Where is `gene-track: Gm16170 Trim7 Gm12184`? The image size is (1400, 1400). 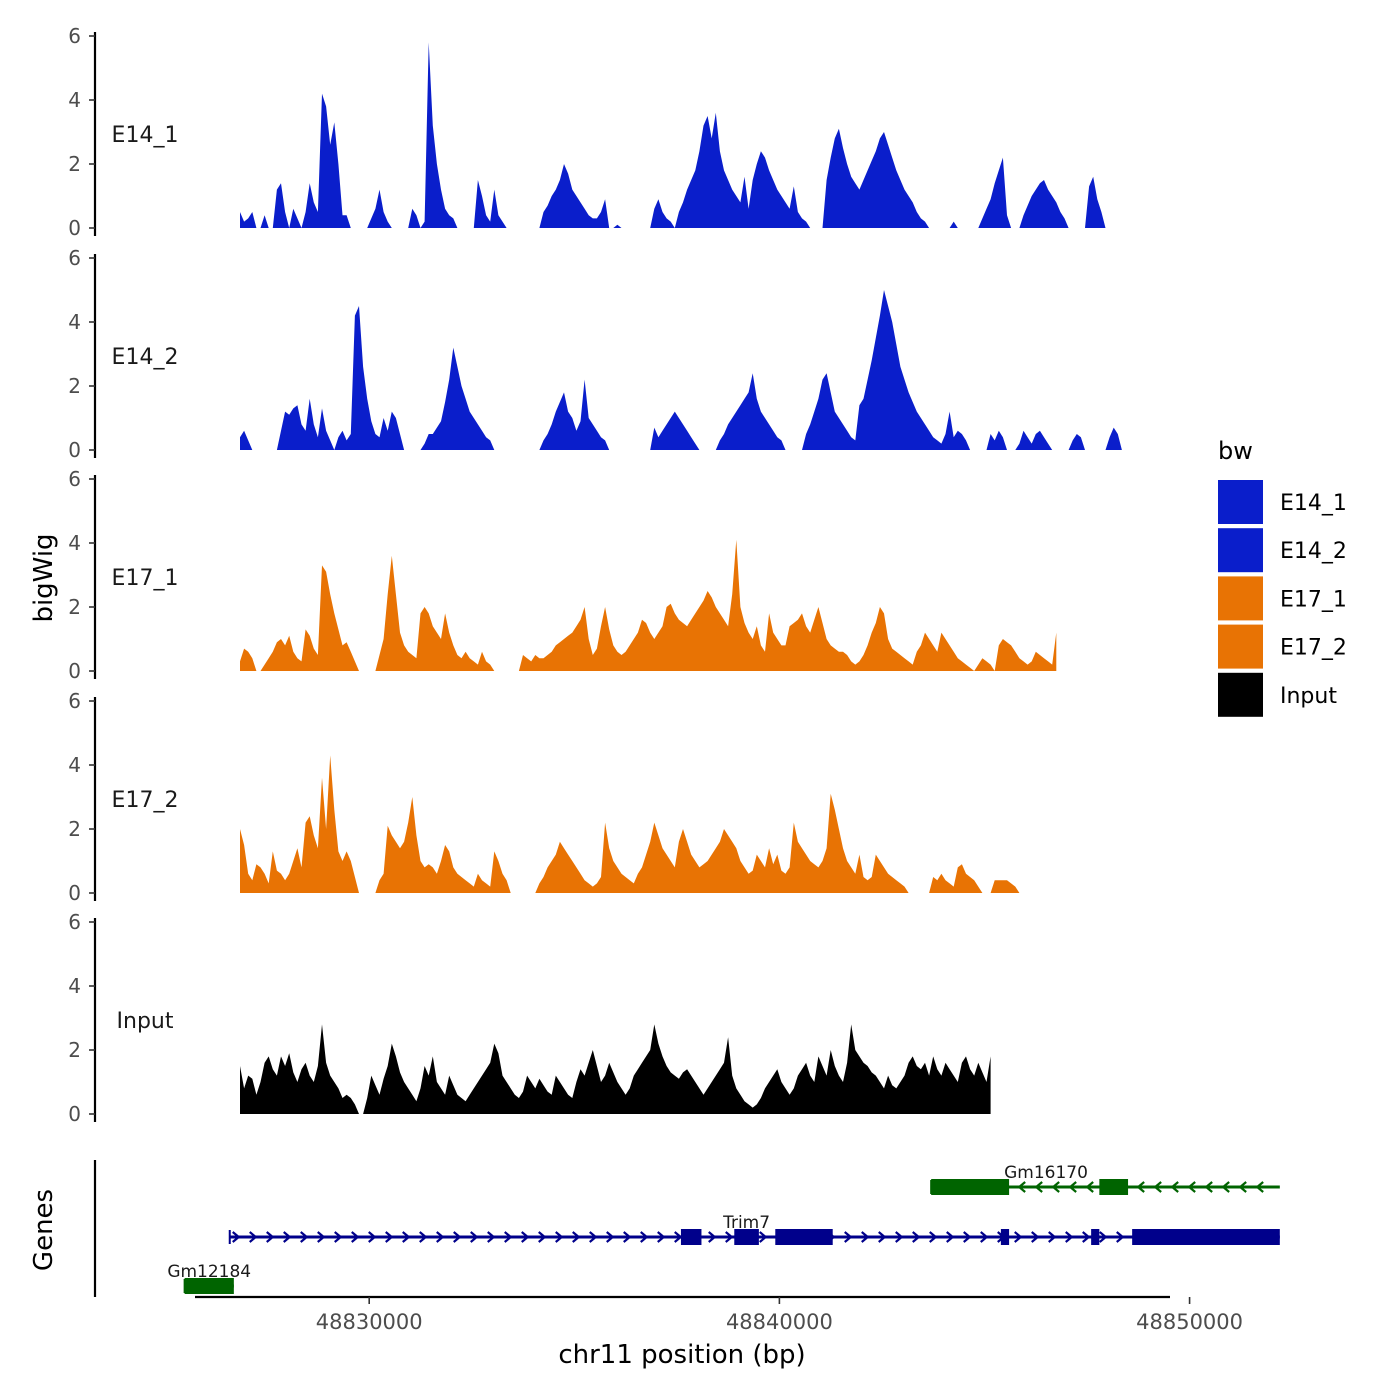 gene-track: Gm16170 Trim7 Gm12184 is located at coordinates (686, 1228).